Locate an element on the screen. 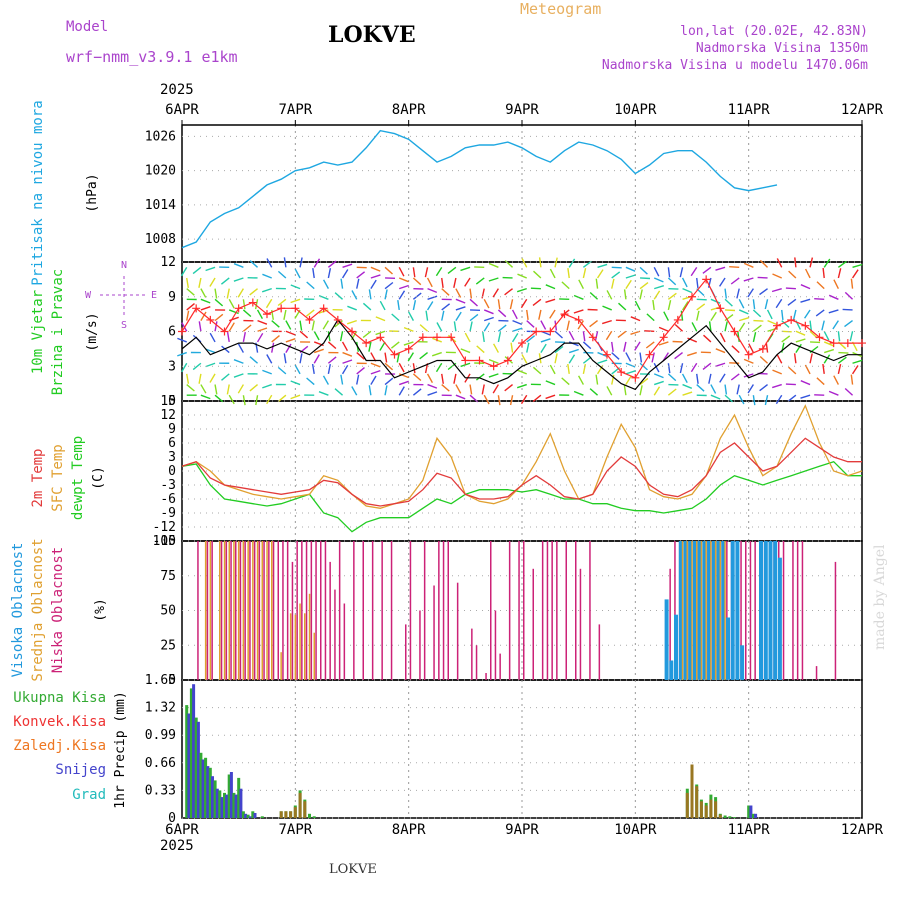  precip-y-tick-label: 0.99 is located at coordinates (160, 735).